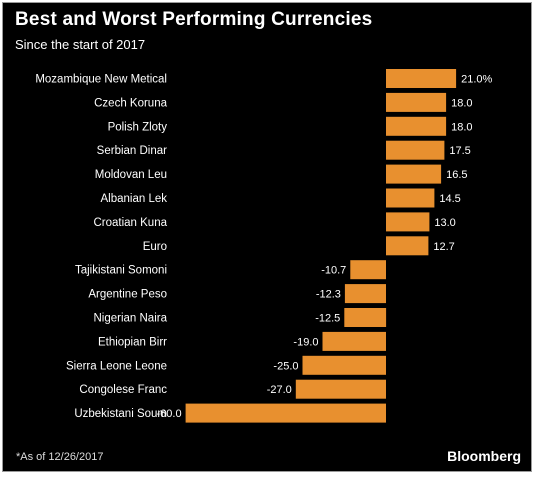 This screenshot has height=479, width=558. I want to click on category-label: Albanian Lek, so click(134, 199).